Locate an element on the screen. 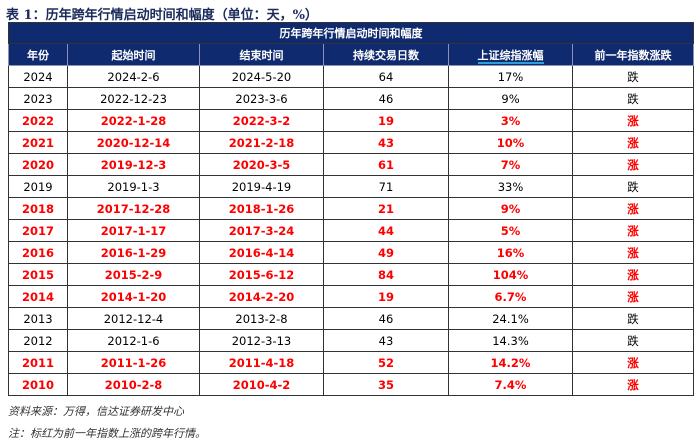 The height and width of the screenshot is (446, 700). cell-gain: 3% is located at coordinates (510, 120).